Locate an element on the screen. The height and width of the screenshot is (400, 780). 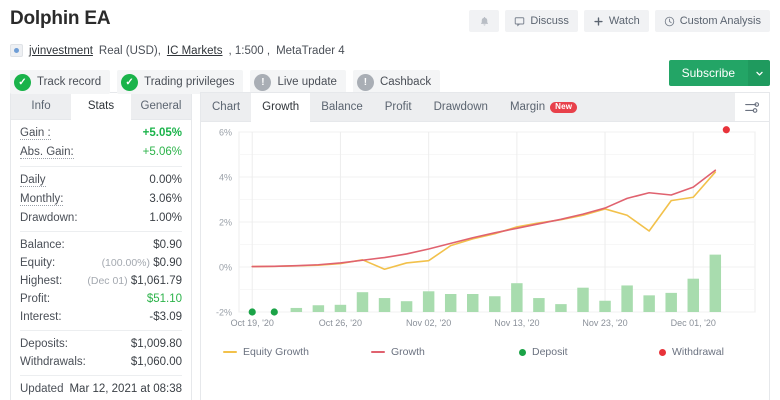
chart-settings-button is located at coordinates (752, 107).